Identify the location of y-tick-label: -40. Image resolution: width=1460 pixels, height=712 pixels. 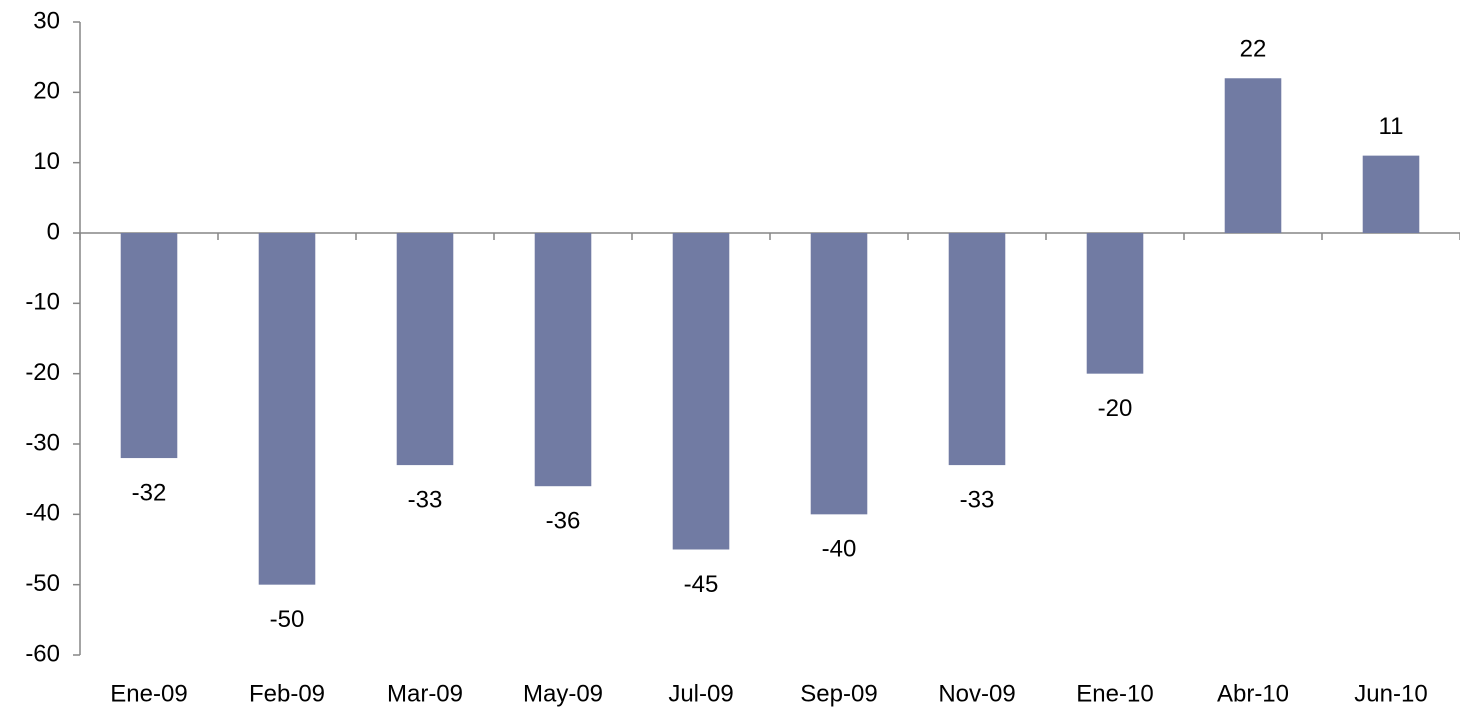
(42, 513).